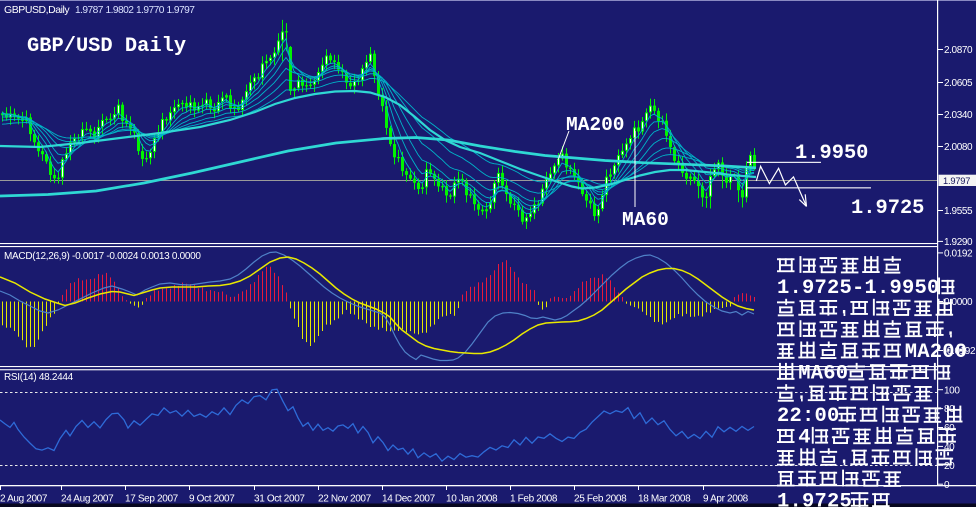 This screenshot has width=976, height=507. I want to click on svg-text: 2.0605, so click(958, 83).